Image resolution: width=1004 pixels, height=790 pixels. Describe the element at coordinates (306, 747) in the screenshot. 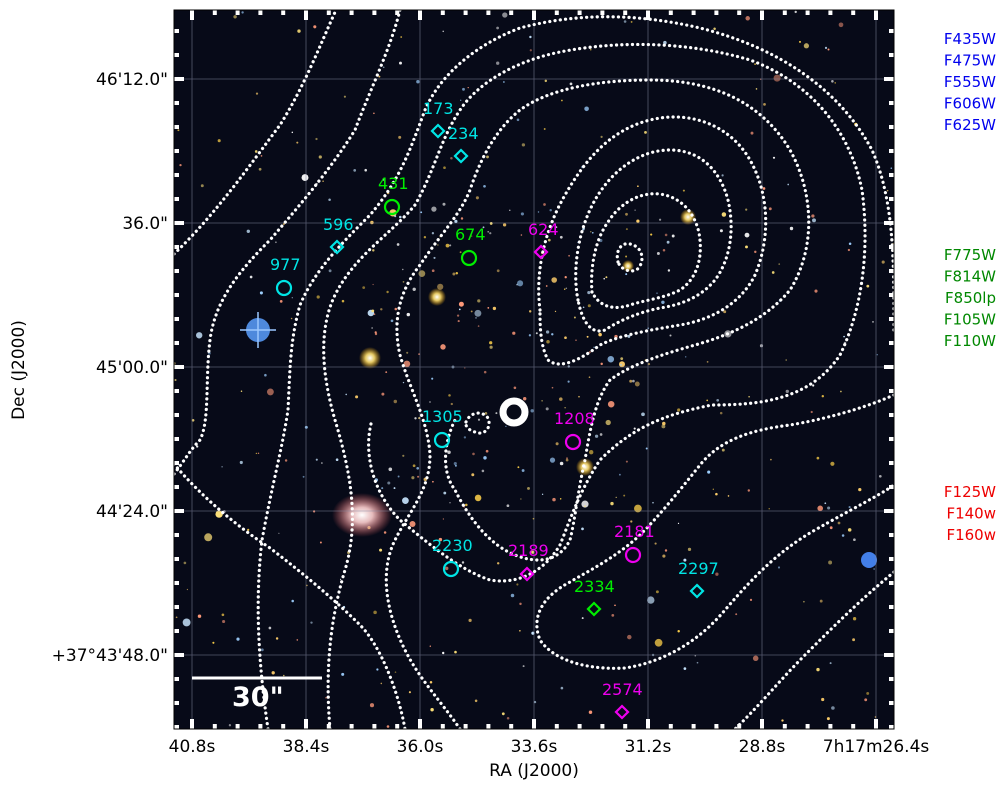

I see `x-tick-label: 38.4s` at that location.